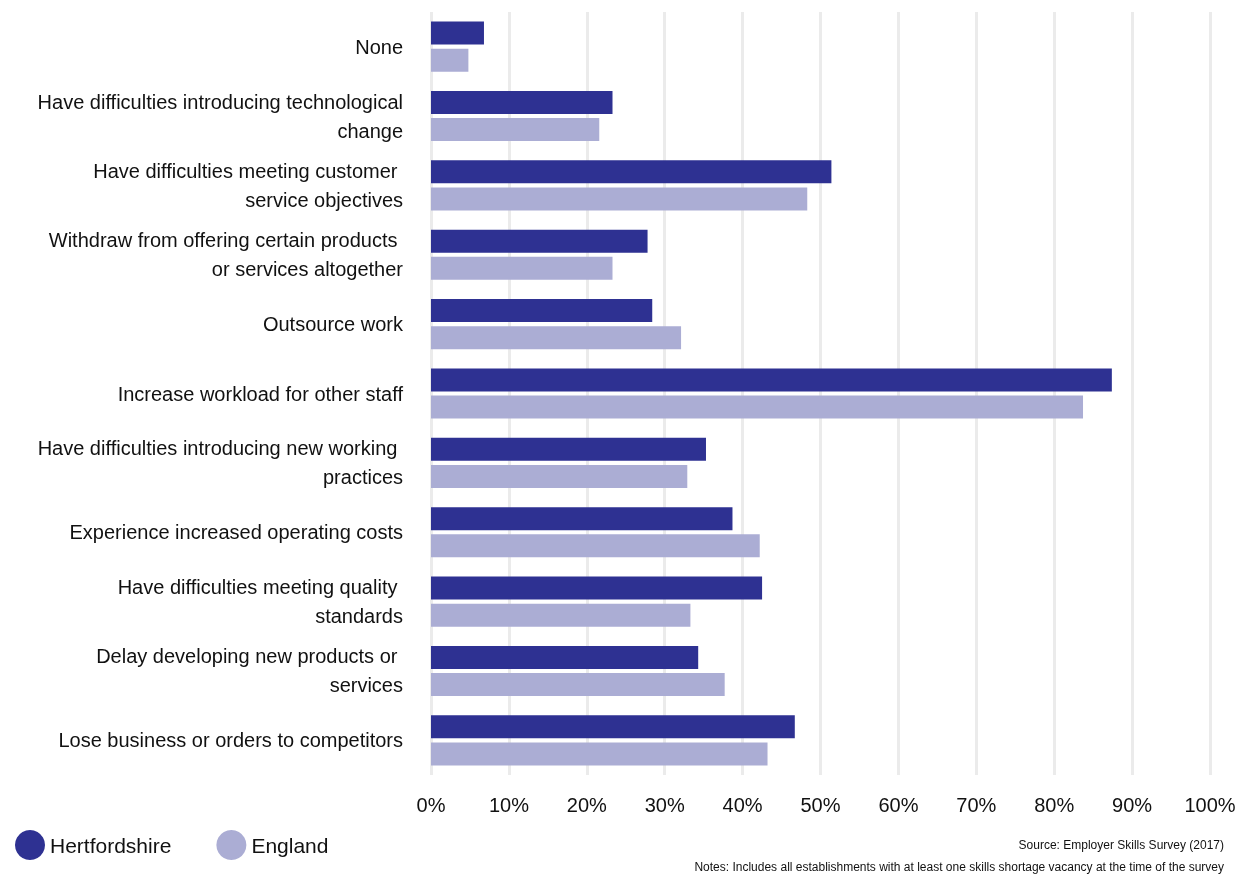 The width and height of the screenshot is (1246, 877). What do you see at coordinates (1054, 805) in the screenshot?
I see `x-tick-label: 80%` at bounding box center [1054, 805].